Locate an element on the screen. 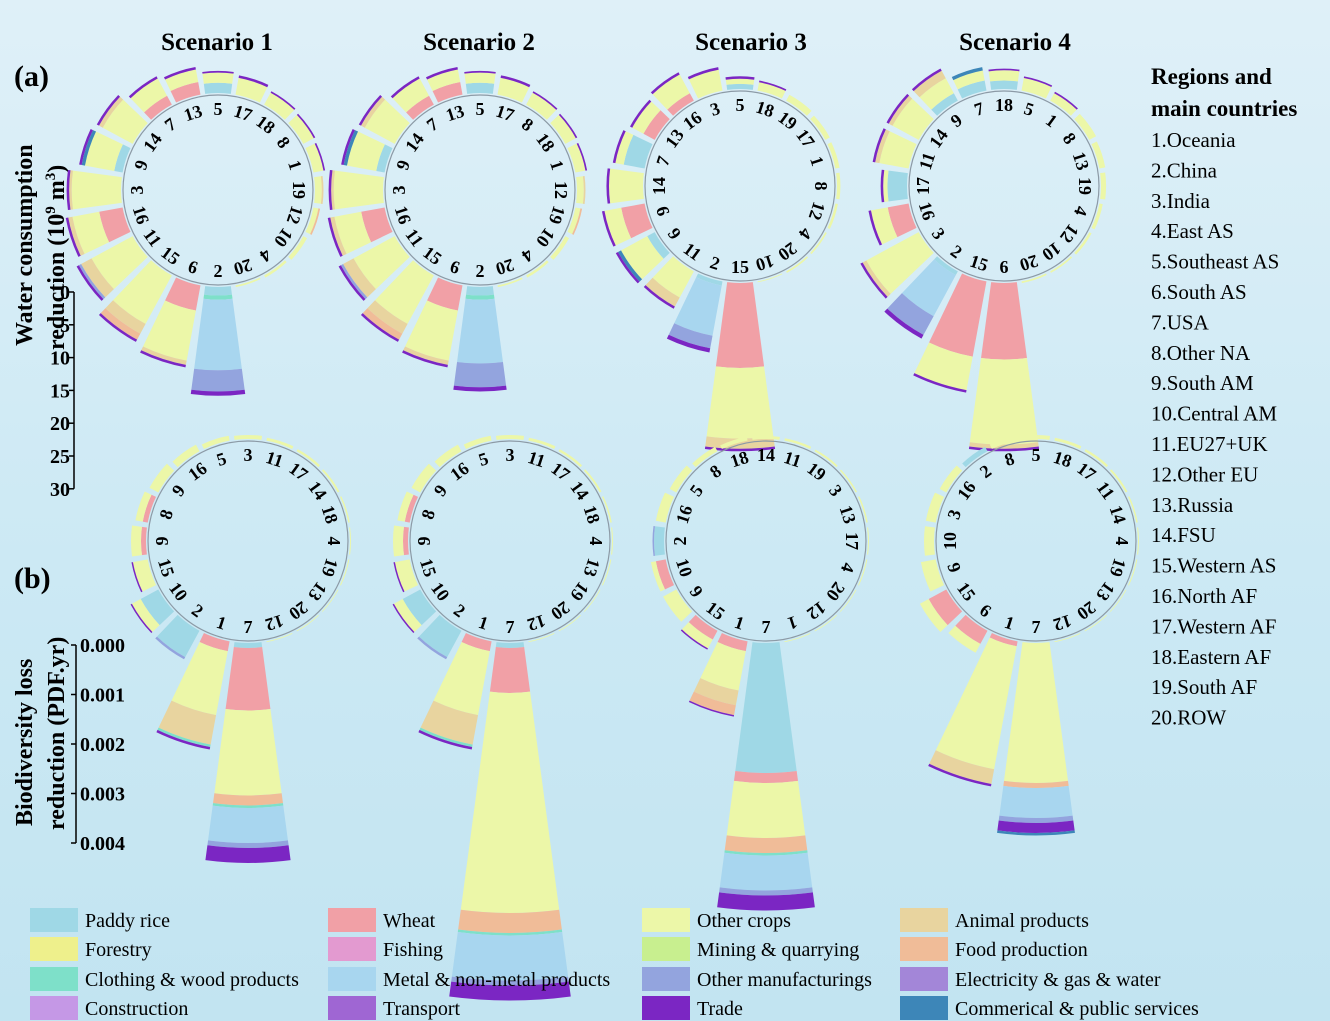 The image size is (1330, 1021). region-label: 17 is located at coordinates (504, 113).